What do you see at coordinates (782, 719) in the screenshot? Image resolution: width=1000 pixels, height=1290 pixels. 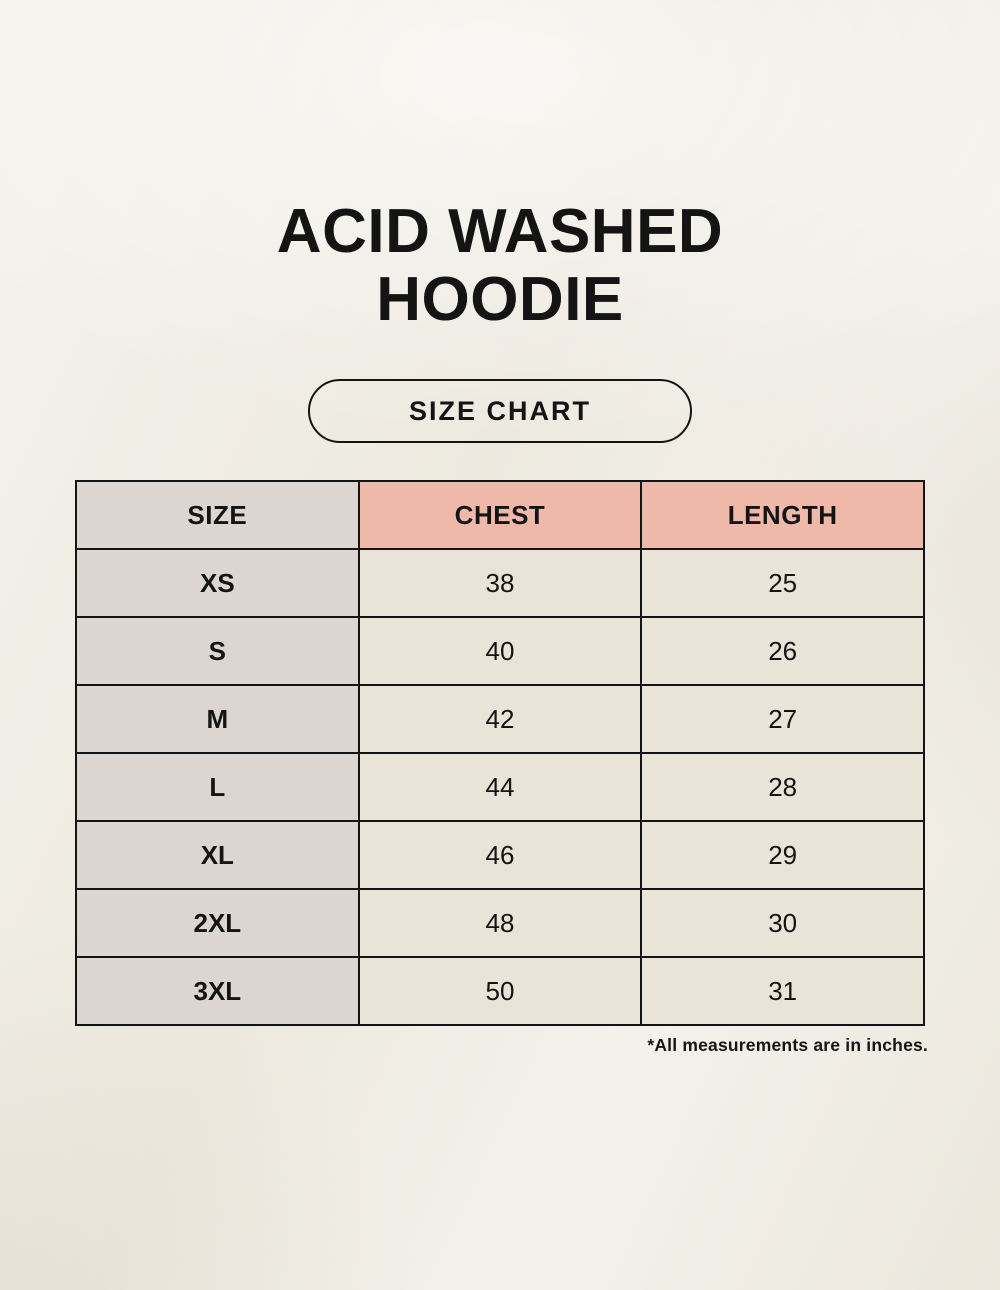 I see `length-cell: 27` at bounding box center [782, 719].